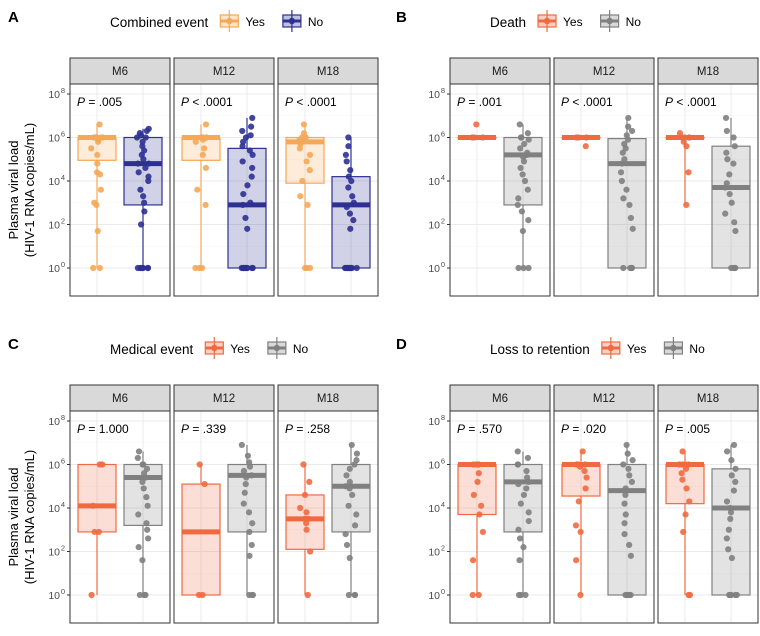 This screenshot has width=760, height=636. Describe the element at coordinates (565, 429) in the screenshot. I see `p-value-symbol: P` at that location.